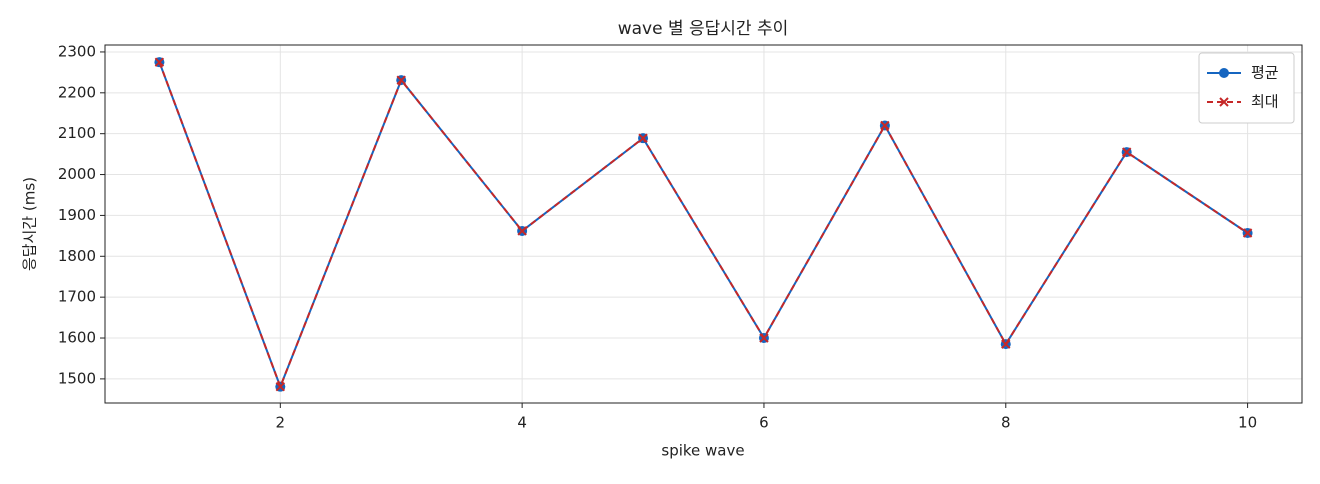 The height and width of the screenshot is (484, 1320). Describe the element at coordinates (77, 133) in the screenshot. I see `y-tick-label: 2100` at that location.